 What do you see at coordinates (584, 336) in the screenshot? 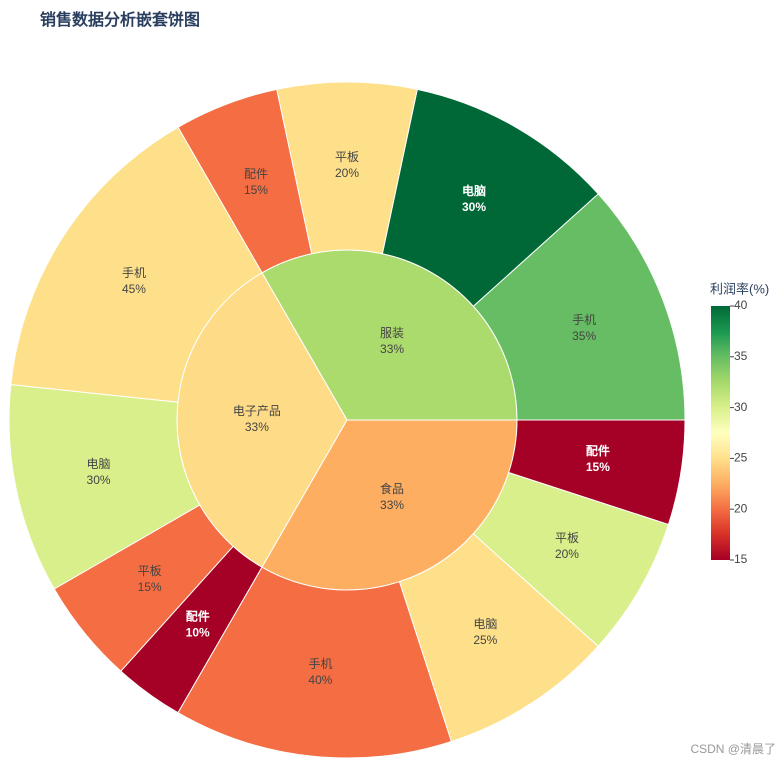
I see `slice-value-label: 35%` at bounding box center [584, 336].